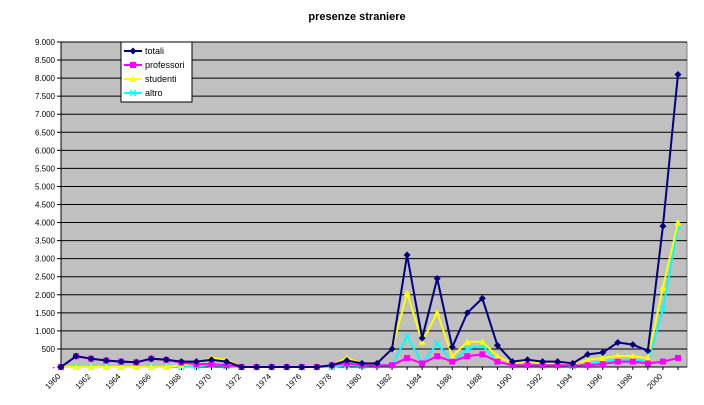  Describe the element at coordinates (154, 93) in the screenshot. I see `legend-label: altro` at that location.